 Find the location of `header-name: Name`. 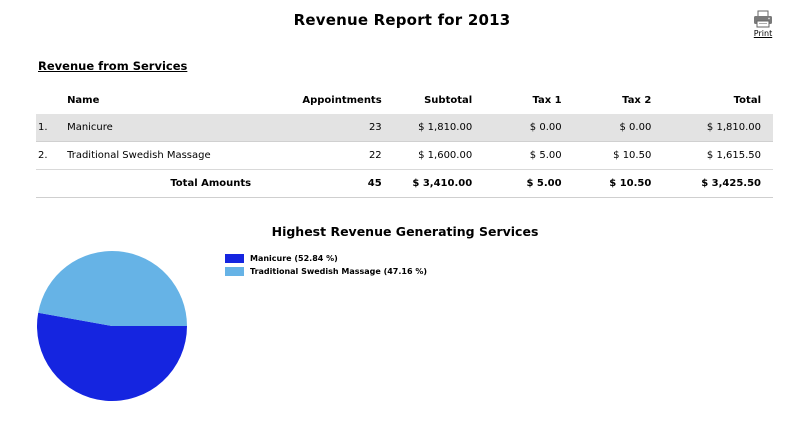

header-name: Name is located at coordinates (83, 100).